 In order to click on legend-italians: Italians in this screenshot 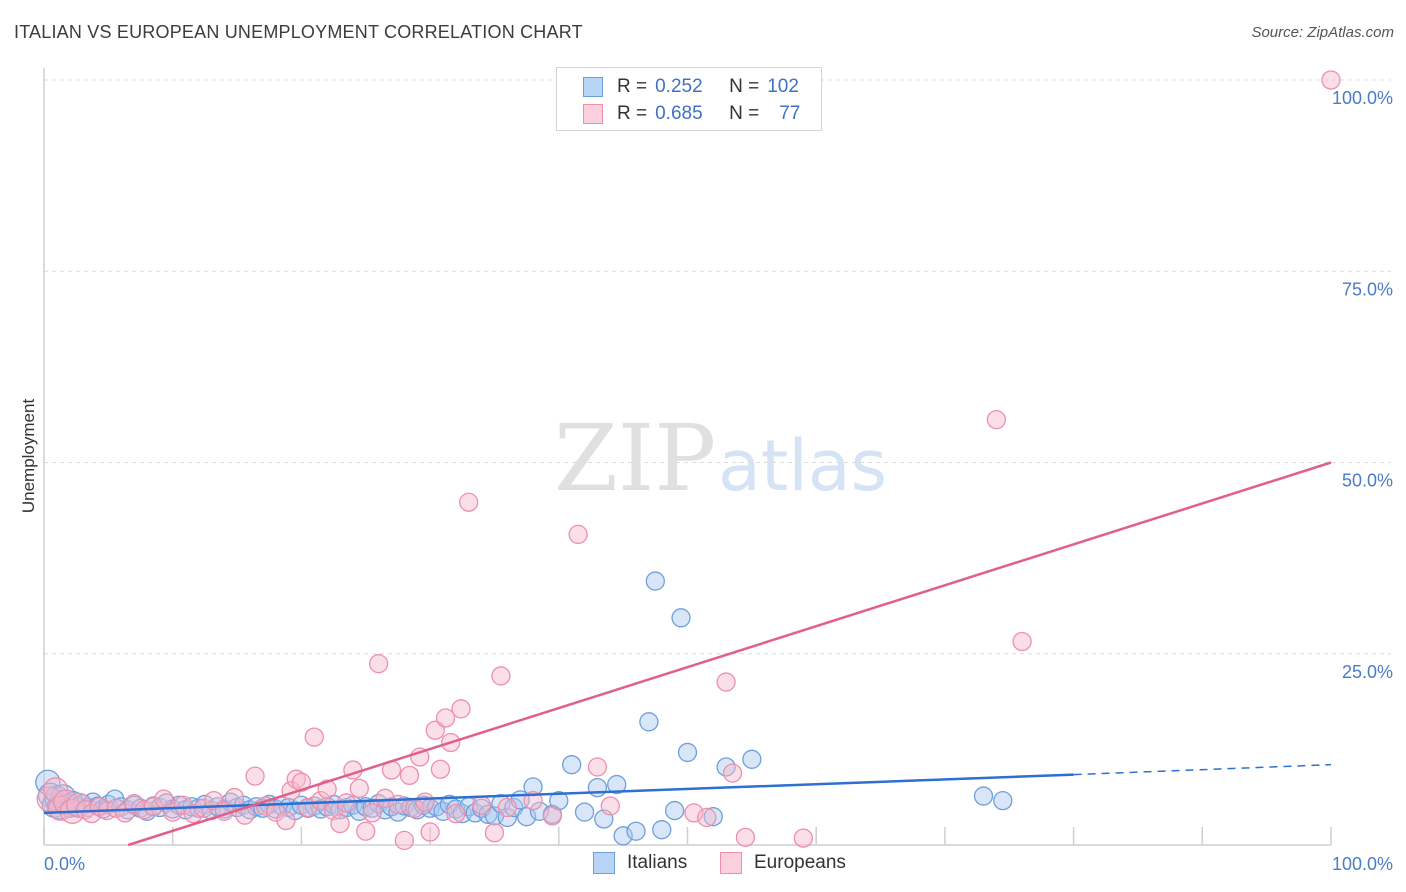, I will do `click(640, 863)`.